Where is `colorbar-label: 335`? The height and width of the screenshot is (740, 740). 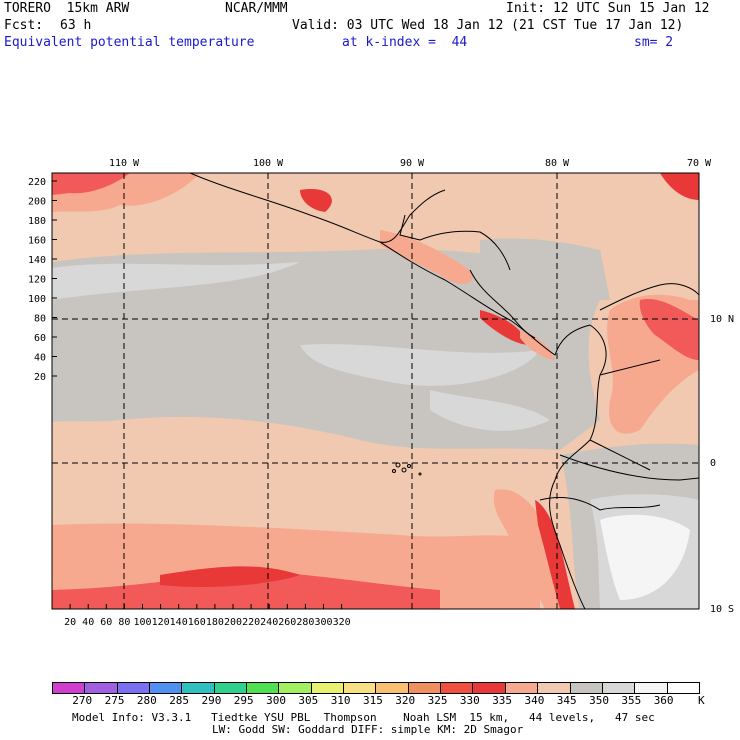
colorbar-label: 335 is located at coordinates (502, 700).